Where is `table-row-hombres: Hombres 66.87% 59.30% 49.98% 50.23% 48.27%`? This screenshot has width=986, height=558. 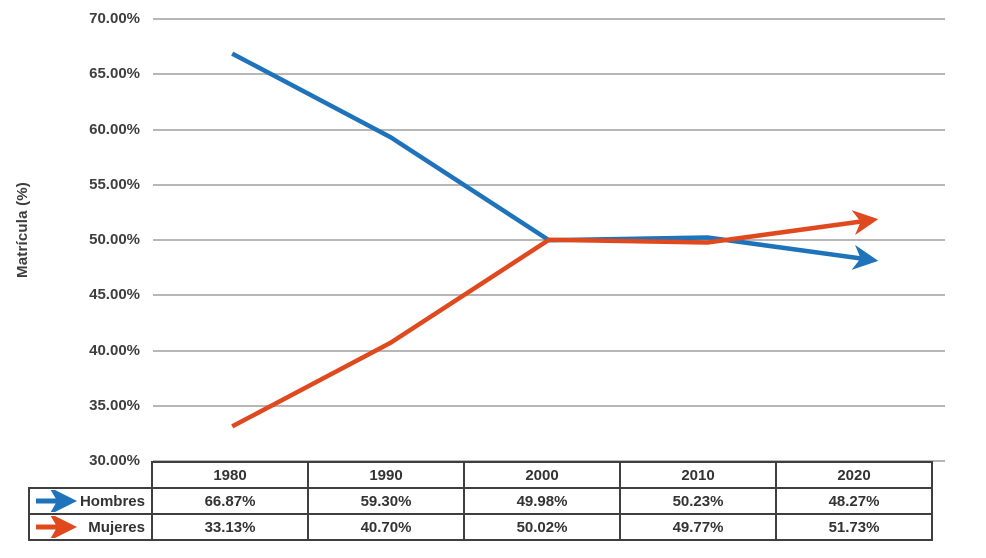
table-row-hombres: Hombres 66.87% 59.30% 49.98% 50.23% 48.27% is located at coordinates (480, 501).